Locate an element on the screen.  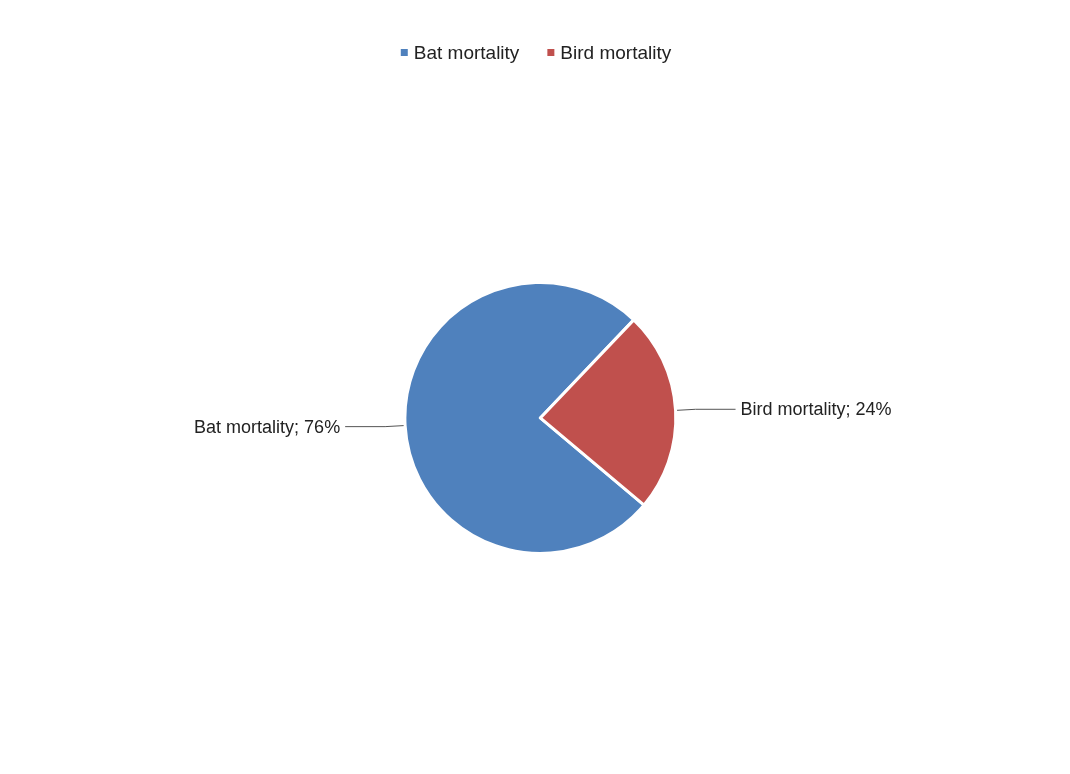
legend-label: Bird mortality is located at coordinates (616, 52).